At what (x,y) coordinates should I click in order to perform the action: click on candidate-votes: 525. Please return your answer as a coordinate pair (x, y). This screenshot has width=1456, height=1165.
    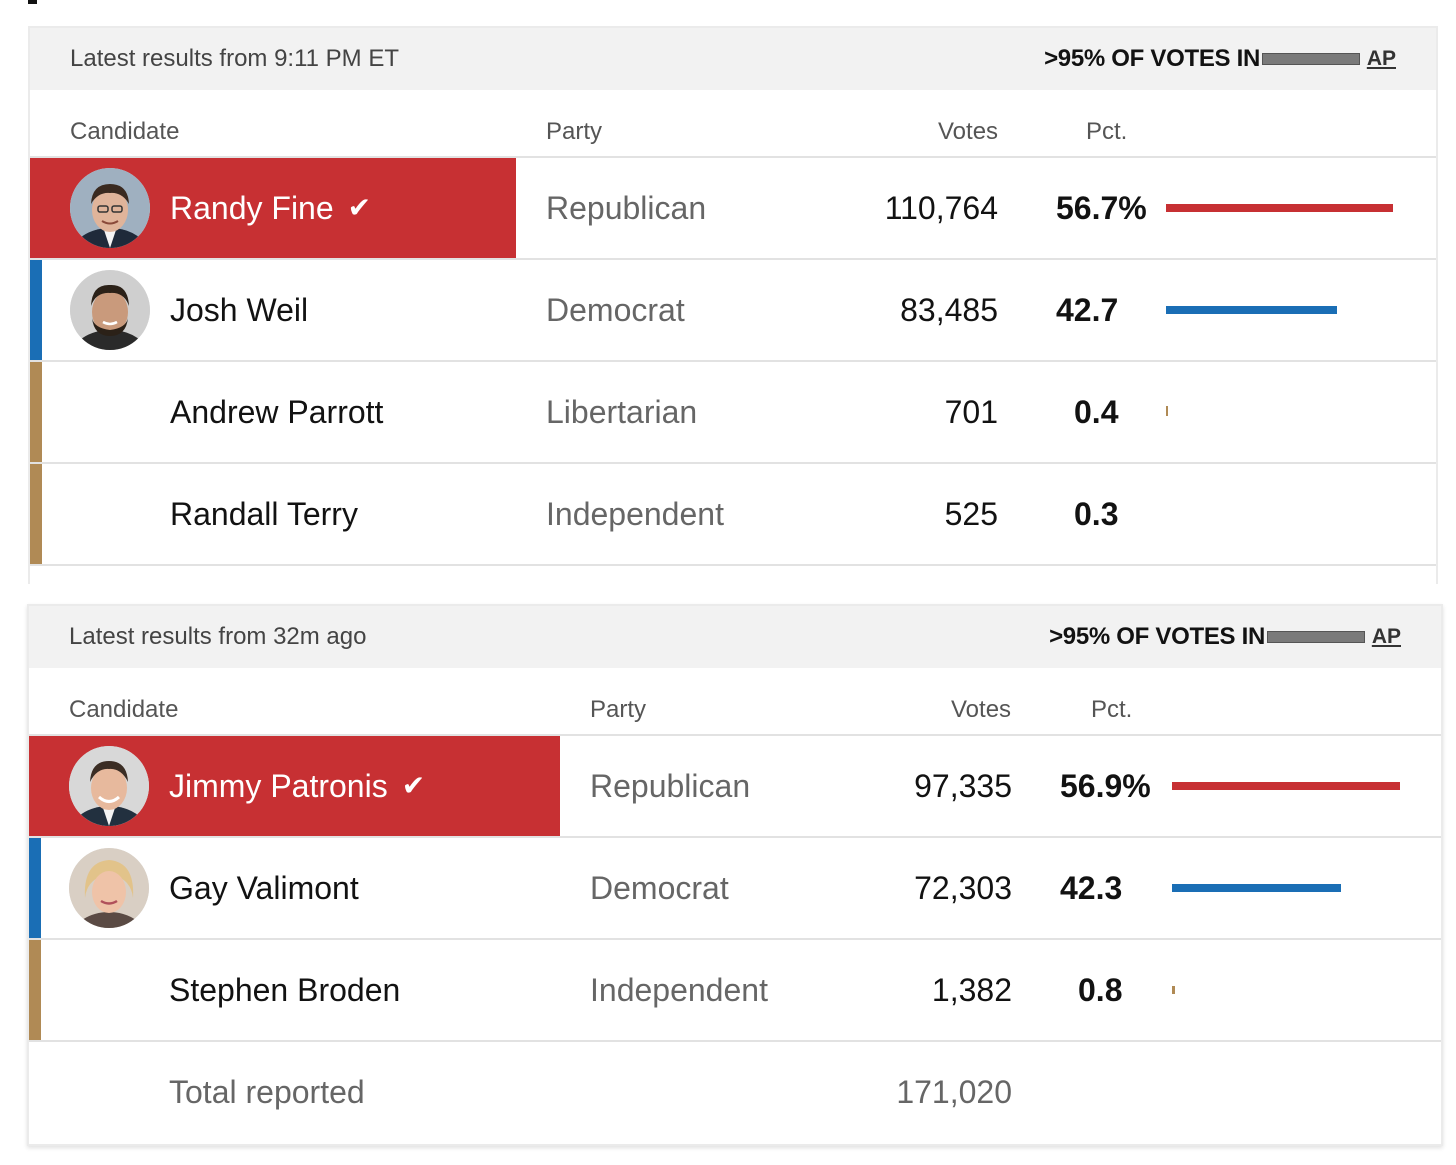
    Looking at the image, I should click on (971, 514).